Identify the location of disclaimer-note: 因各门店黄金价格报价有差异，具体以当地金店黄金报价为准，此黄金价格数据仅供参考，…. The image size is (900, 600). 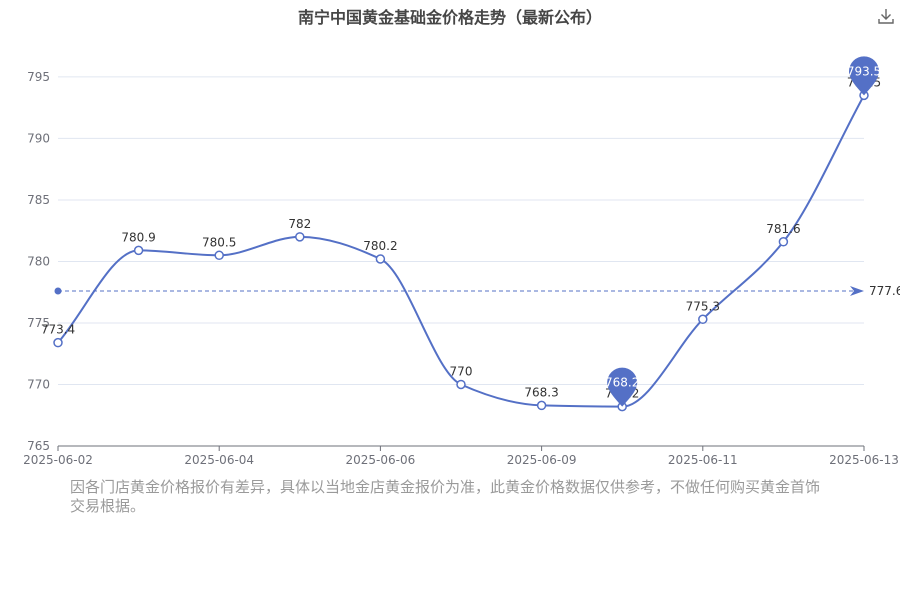
(445, 496).